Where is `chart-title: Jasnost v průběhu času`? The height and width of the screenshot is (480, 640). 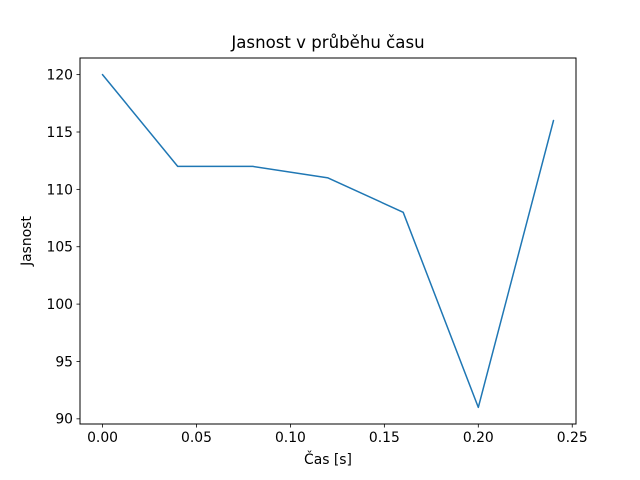 chart-title: Jasnost v průběhu času is located at coordinates (328, 42).